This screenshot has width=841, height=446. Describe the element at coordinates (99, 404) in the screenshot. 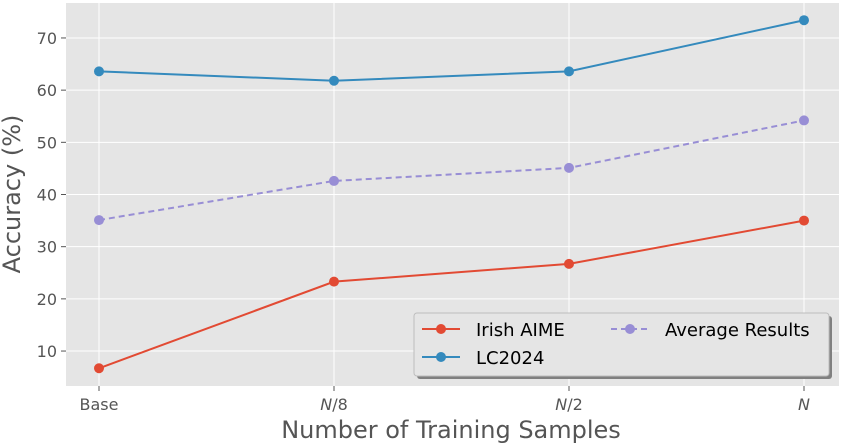

I see `x-tick-label: Base` at that location.